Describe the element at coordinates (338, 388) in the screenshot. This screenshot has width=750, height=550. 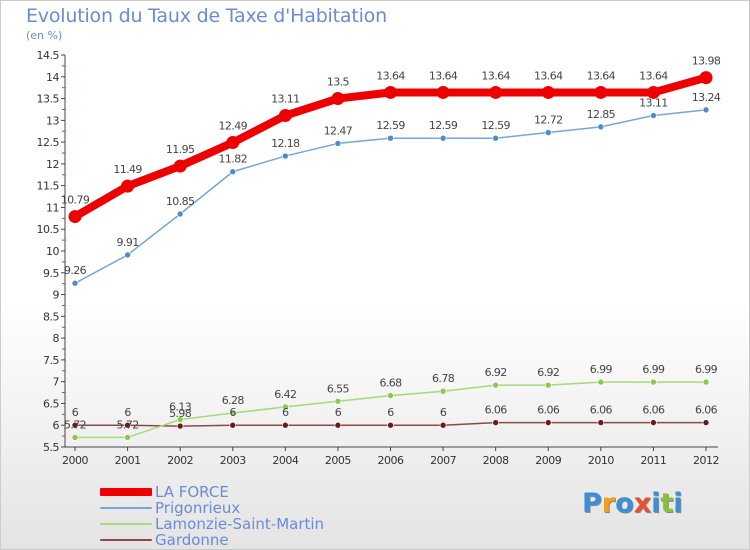
I see `data-label: 6.55` at that location.